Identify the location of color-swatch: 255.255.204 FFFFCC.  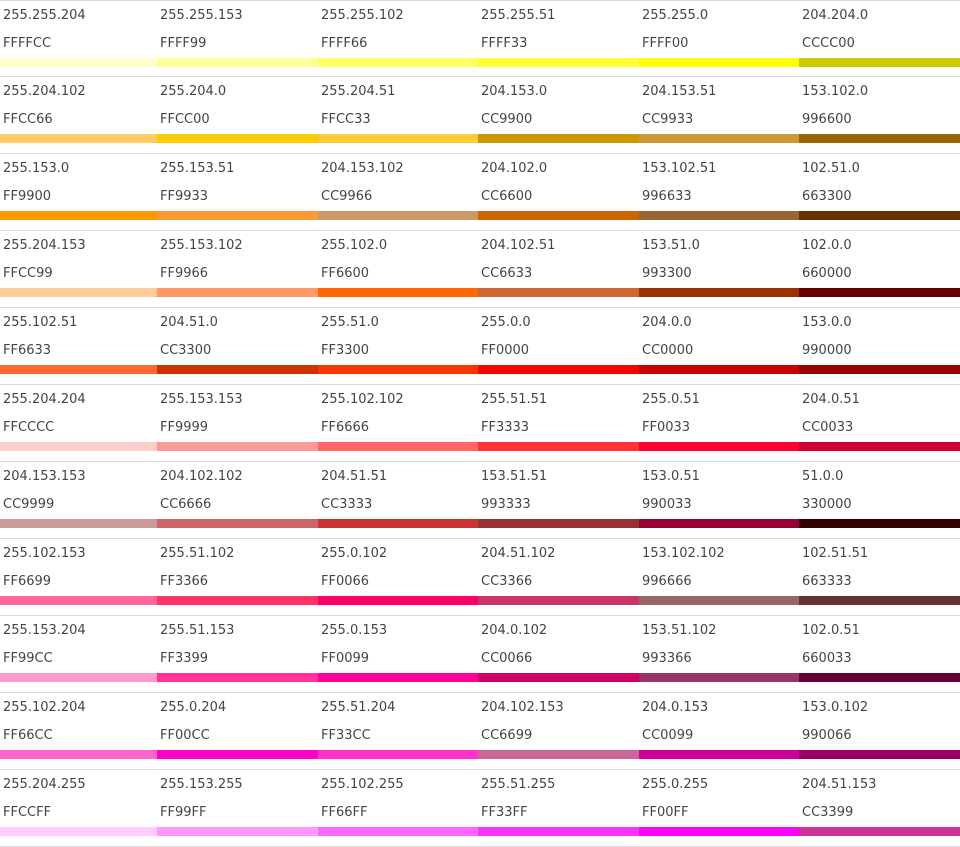
(78, 39).